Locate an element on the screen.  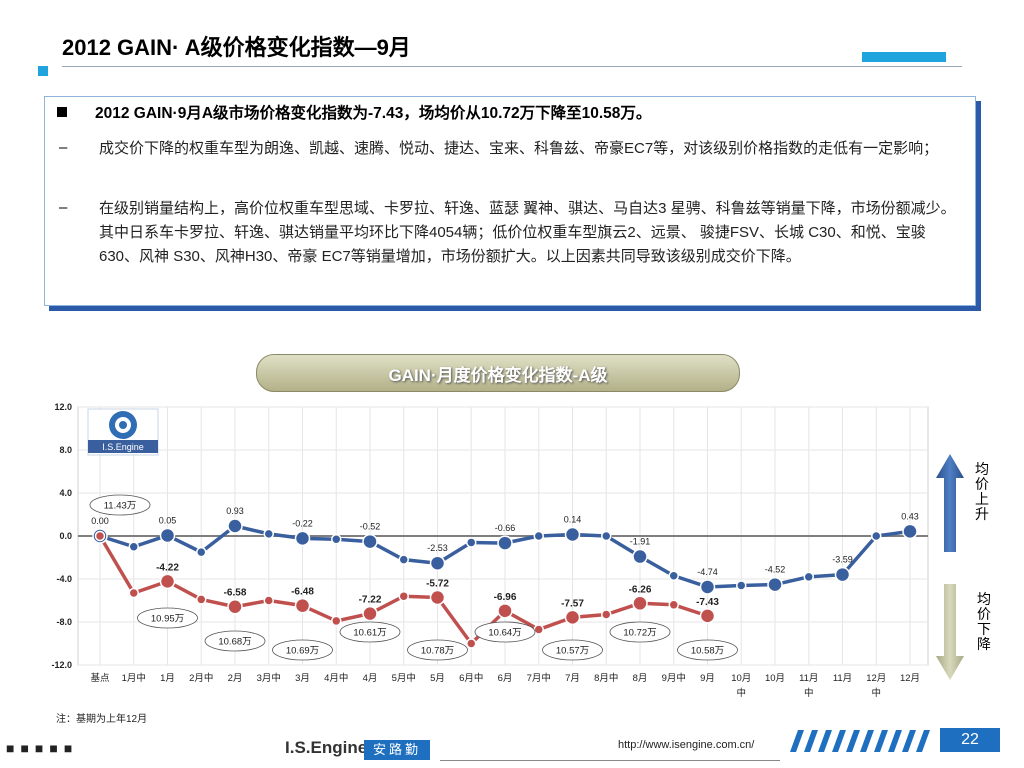
red-series-data-label: -6.96 is located at coordinates (505, 597).